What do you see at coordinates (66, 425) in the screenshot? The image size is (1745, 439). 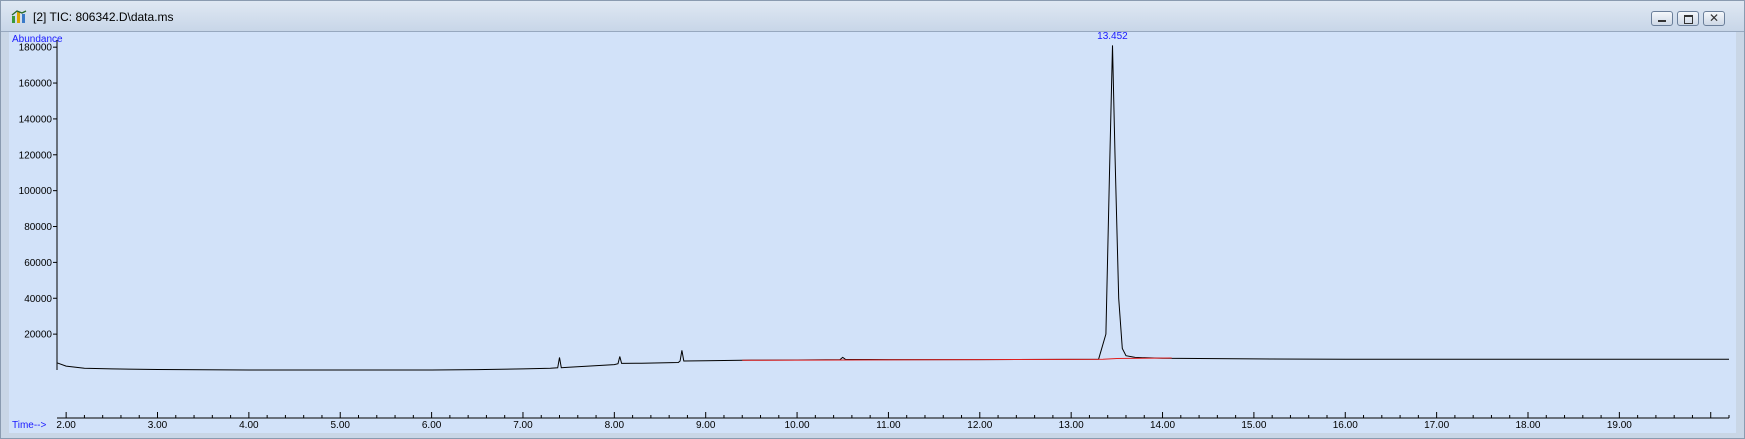 I see `x-tick-label: 2.00` at bounding box center [66, 425].